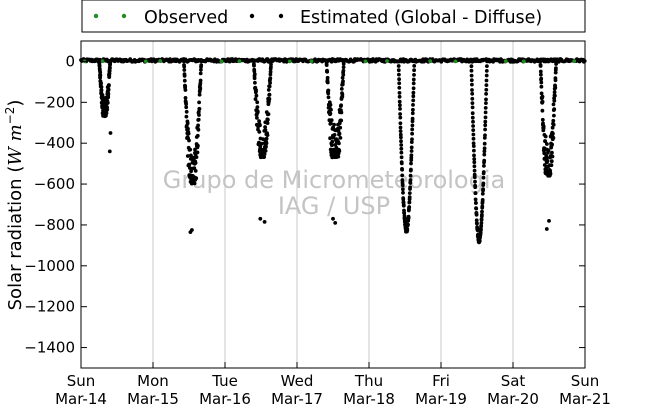  Describe the element at coordinates (225, 399) in the screenshot. I see `x-tick-label-date: Mar-16` at that location.